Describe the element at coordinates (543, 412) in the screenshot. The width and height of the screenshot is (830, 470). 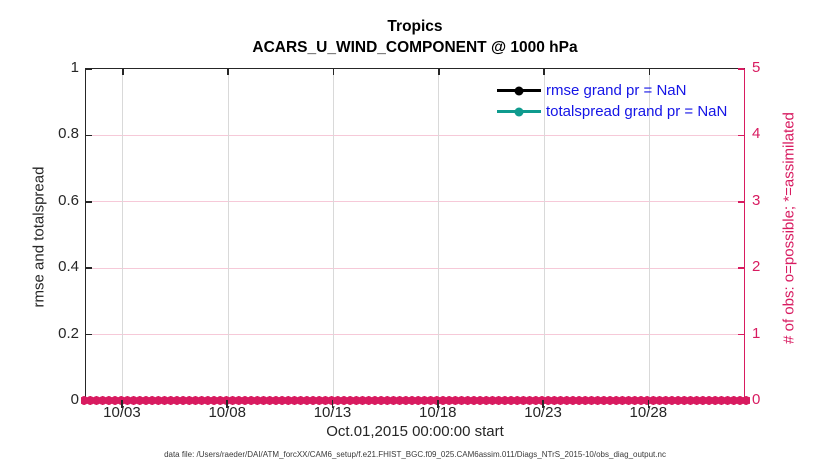
I see `x-tick-label: 10/23` at that location.